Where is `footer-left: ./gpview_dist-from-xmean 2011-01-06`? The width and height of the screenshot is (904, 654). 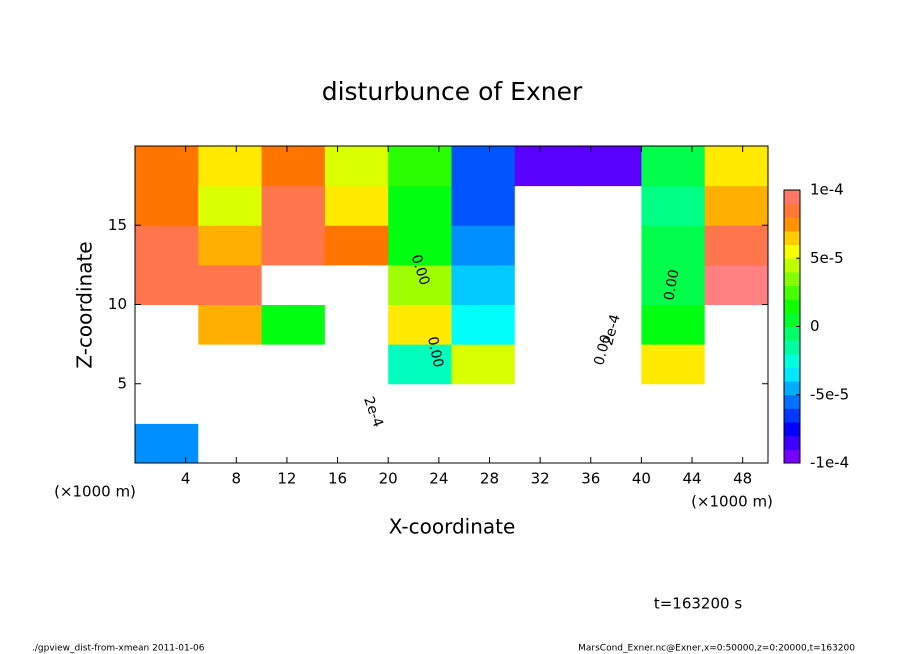
footer-left: ./gpview_dist-from-xmean 2011-01-06 is located at coordinates (118, 649).